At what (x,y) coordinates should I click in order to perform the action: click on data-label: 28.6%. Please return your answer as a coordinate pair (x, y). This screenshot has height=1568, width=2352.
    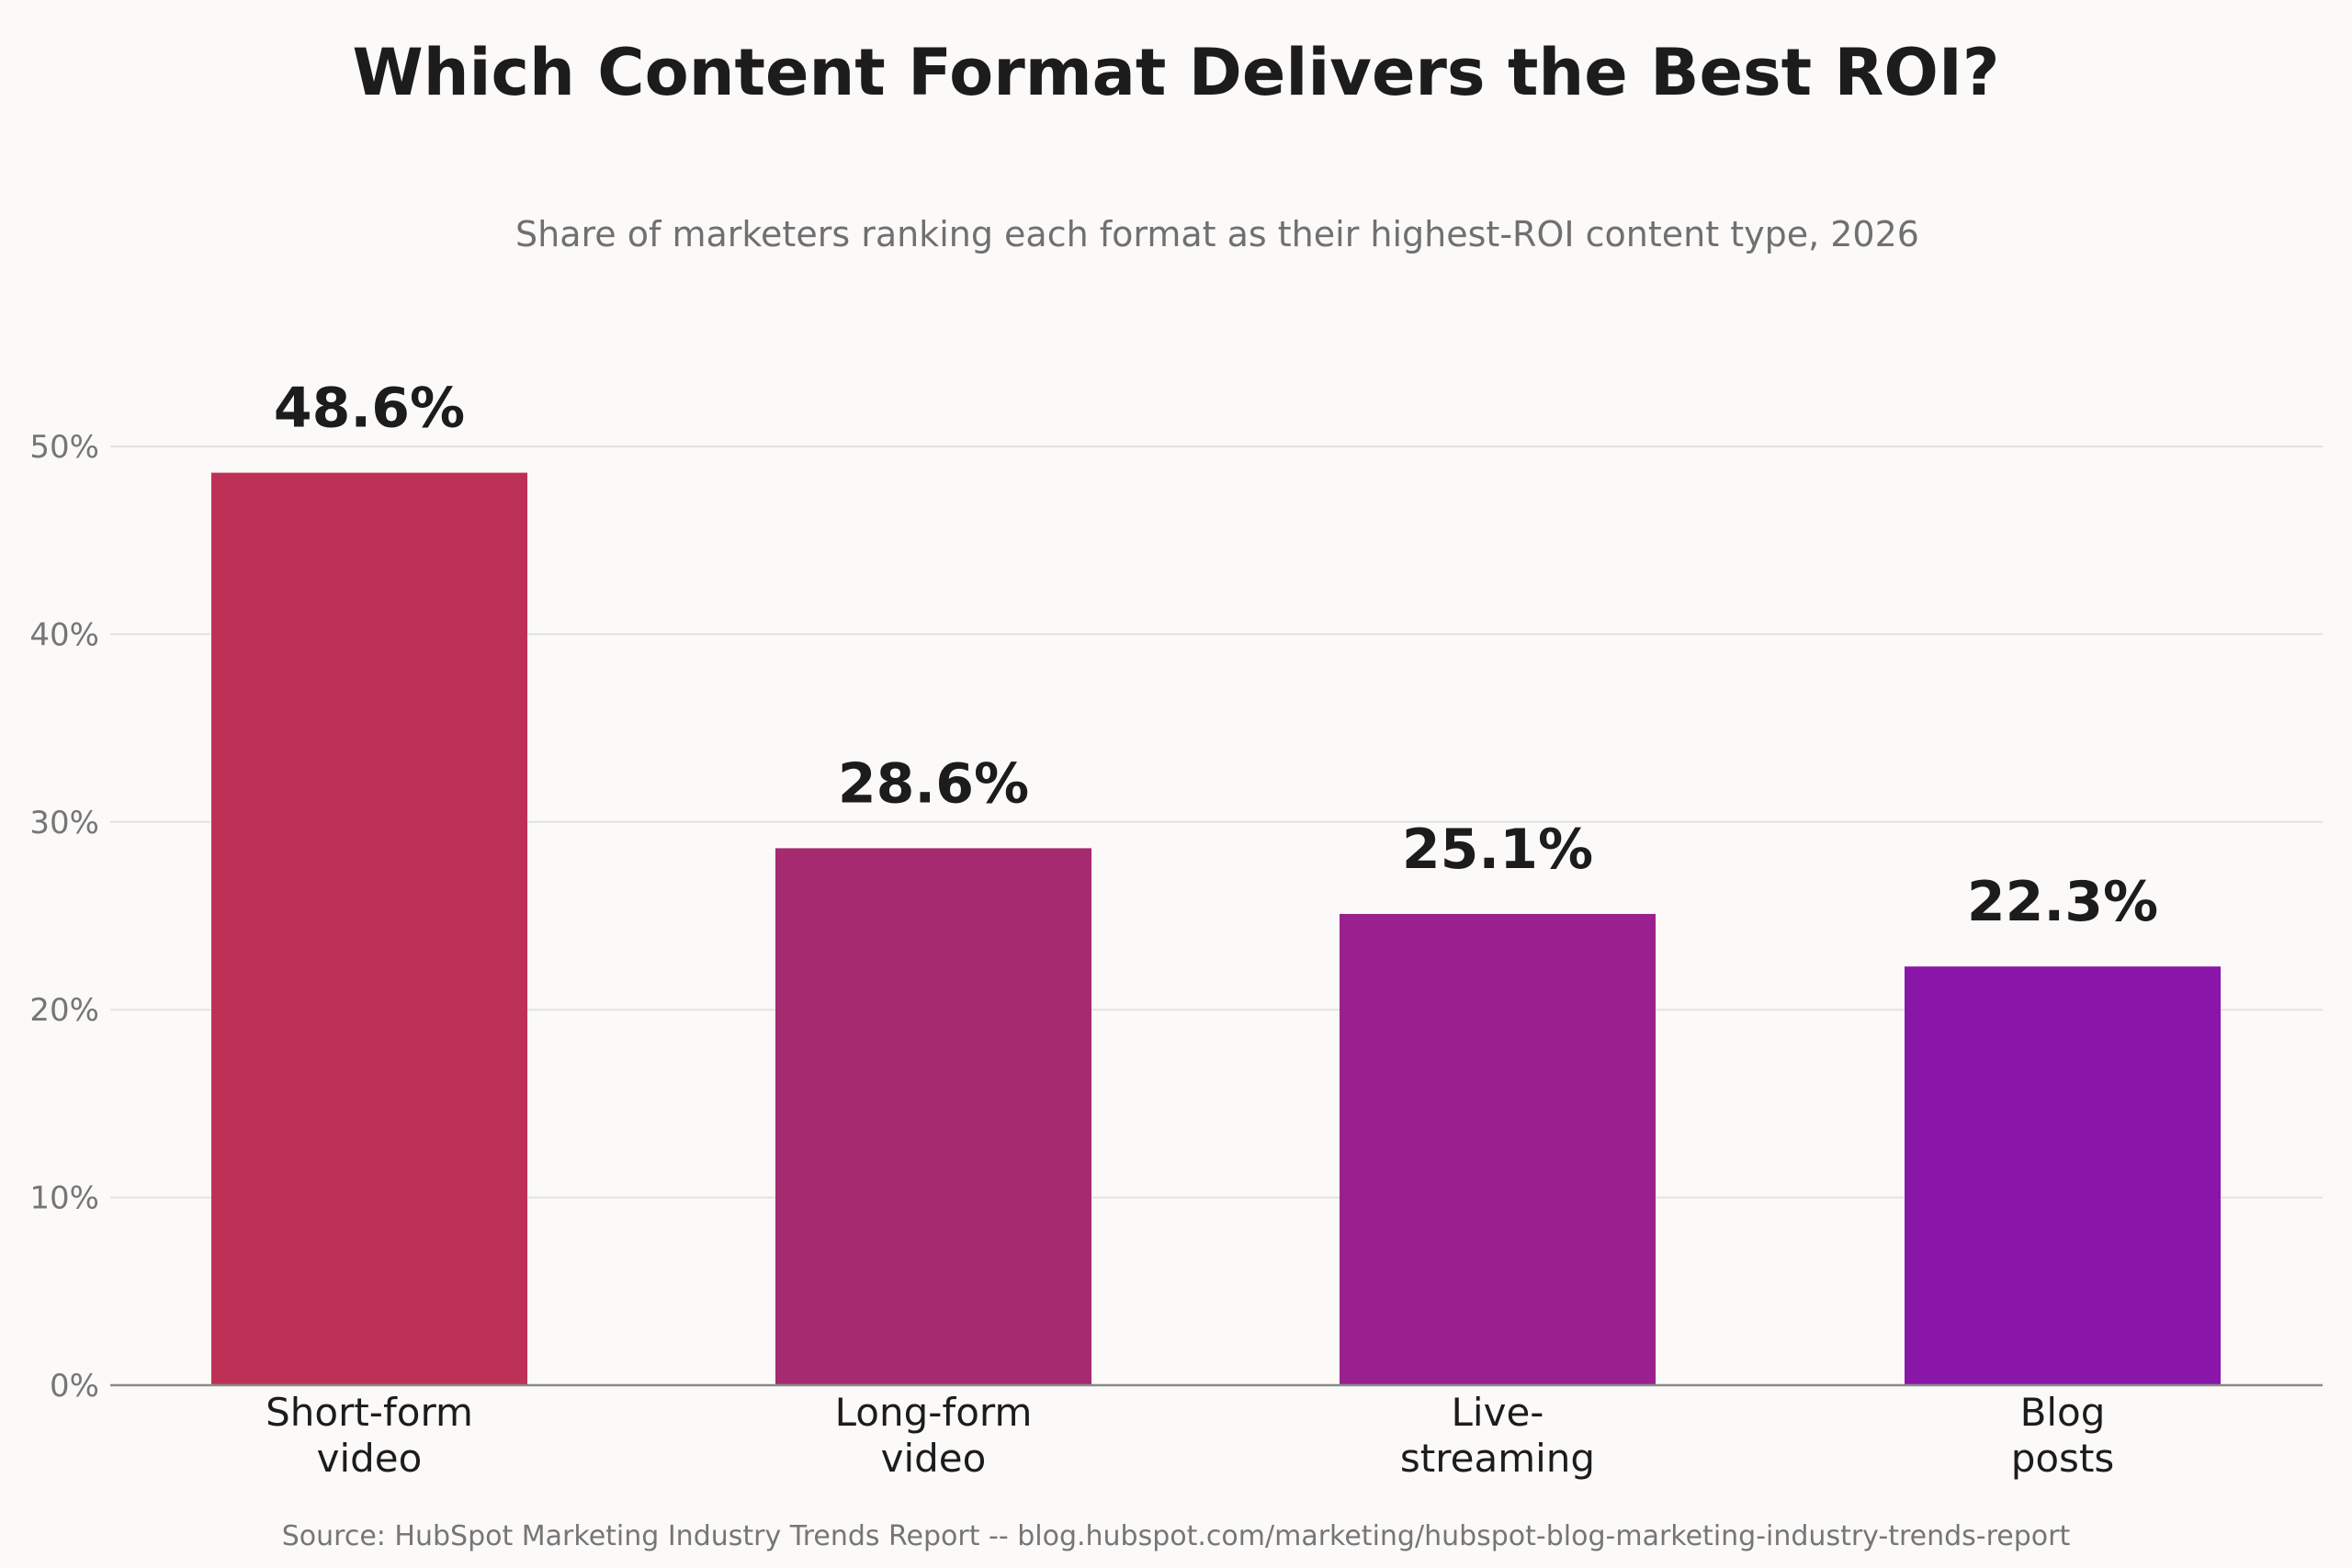
    Looking at the image, I should click on (933, 783).